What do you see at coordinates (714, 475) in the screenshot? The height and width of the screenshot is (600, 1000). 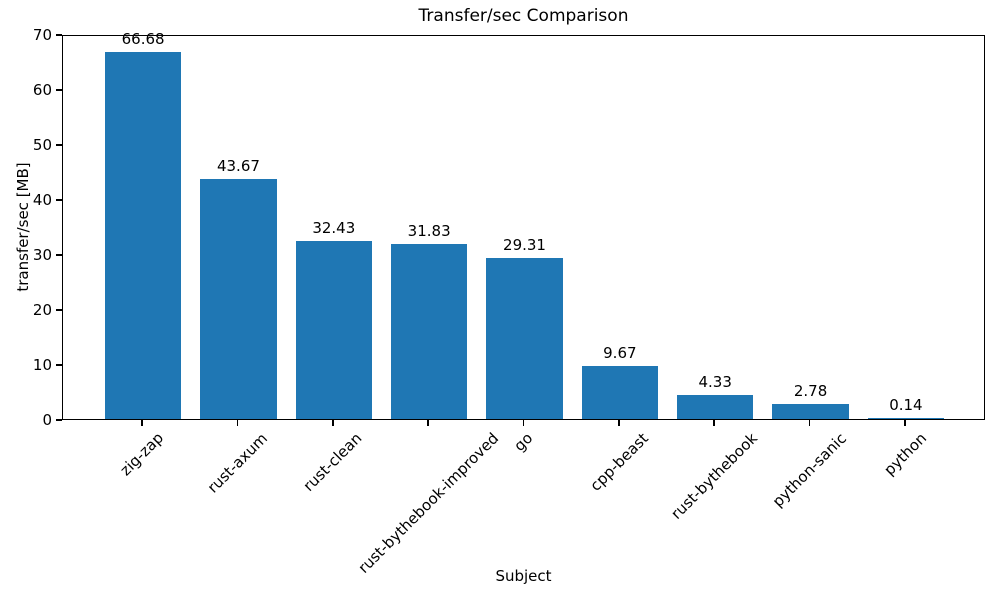 I see `x-tick-label-text: rust-bythebook` at bounding box center [714, 475].